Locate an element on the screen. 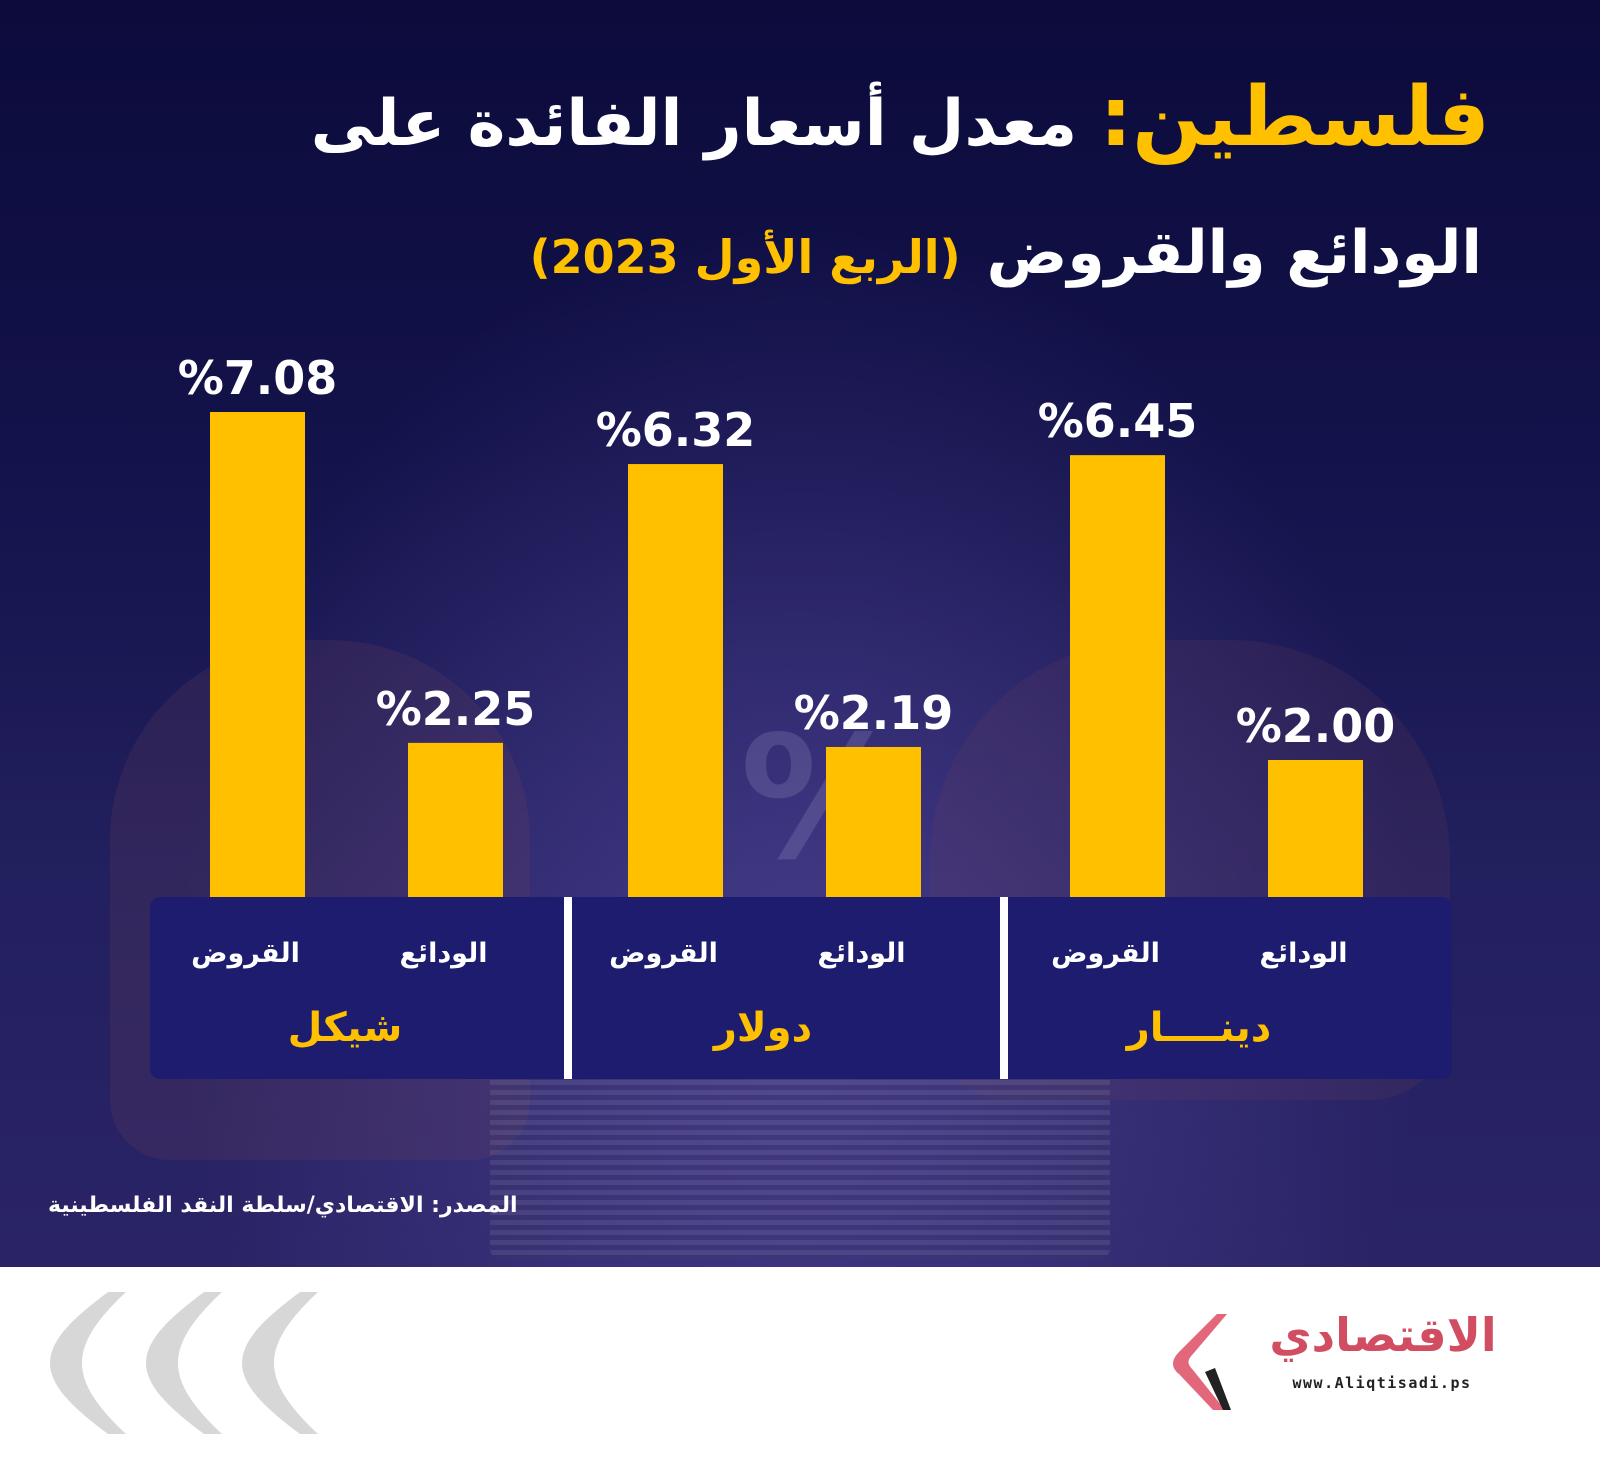 The height and width of the screenshot is (1462, 1600). logo-name: الاقتصادي is located at coordinates (1383, 1335).